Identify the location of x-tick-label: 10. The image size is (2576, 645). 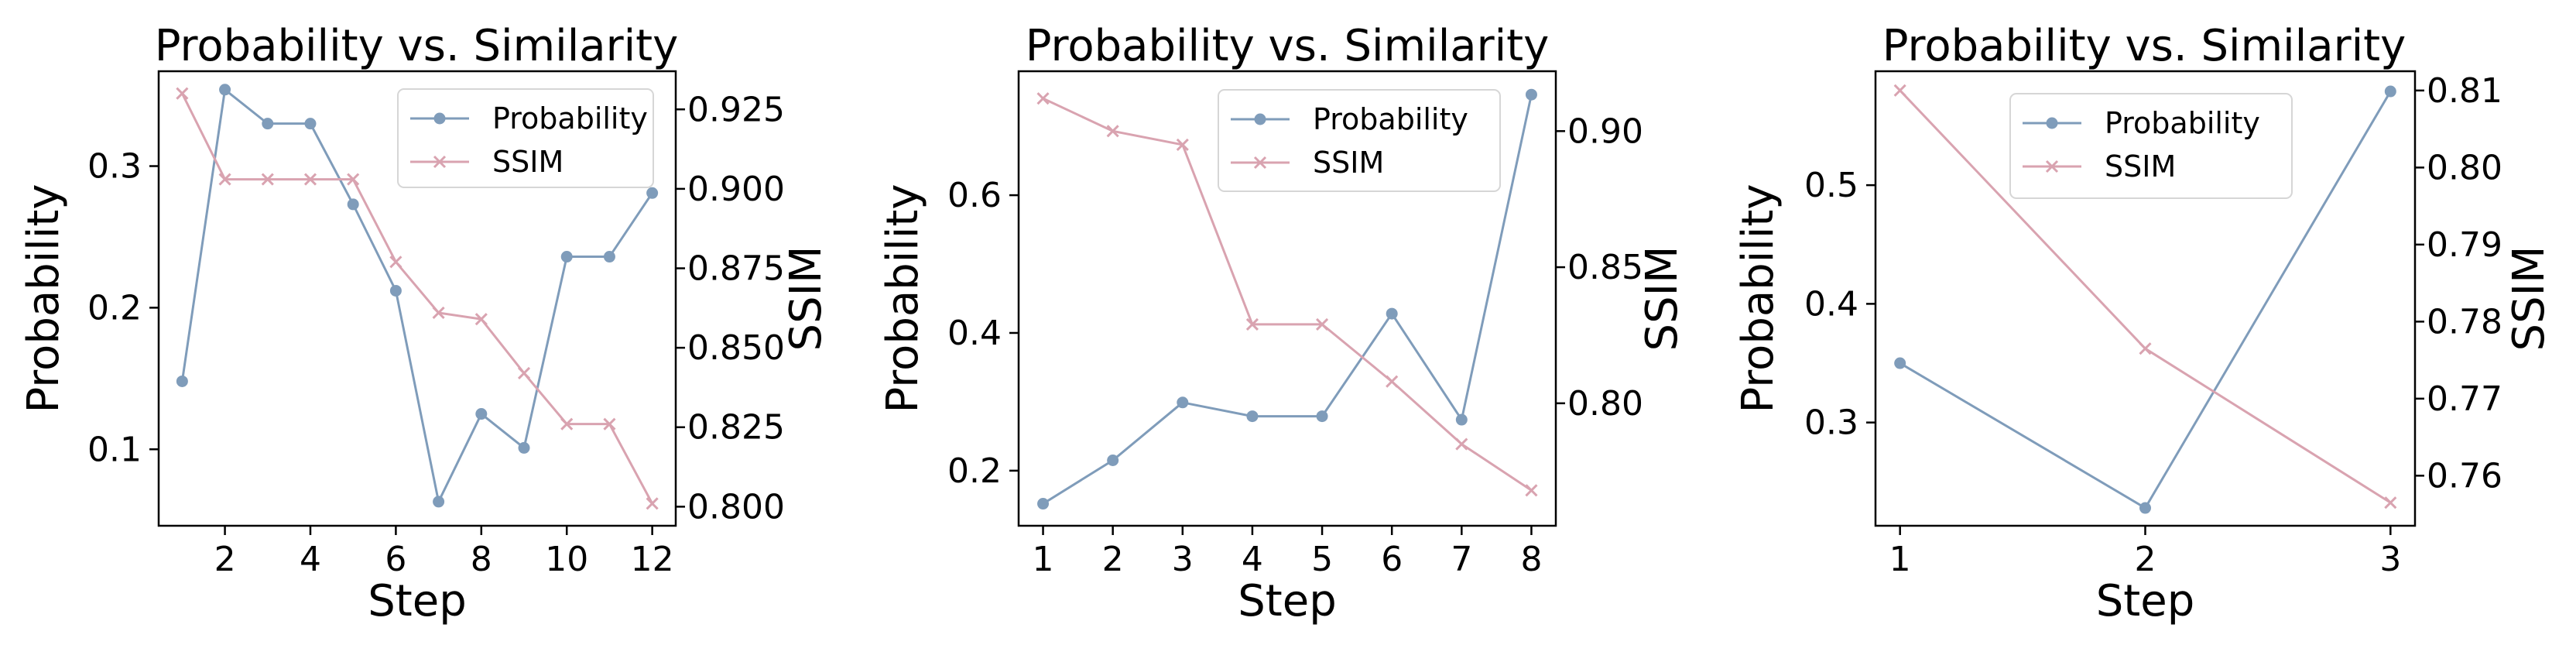
(566, 559).